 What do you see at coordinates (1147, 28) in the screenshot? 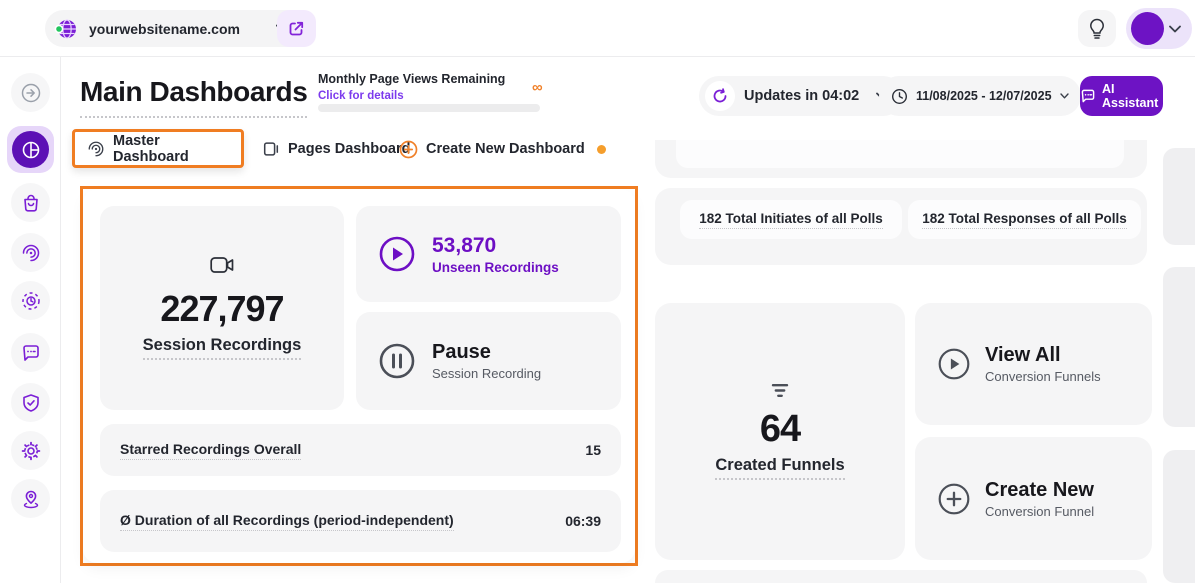
I see `avatar` at bounding box center [1147, 28].